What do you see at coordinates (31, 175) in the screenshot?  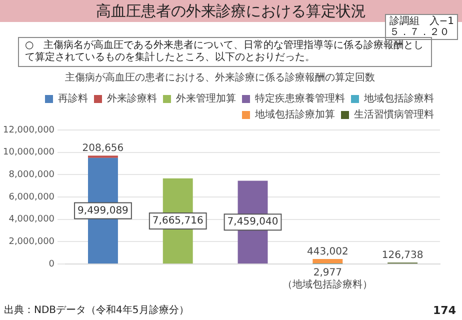 I see `y-tick-label: 8,000,000` at bounding box center [31, 175].